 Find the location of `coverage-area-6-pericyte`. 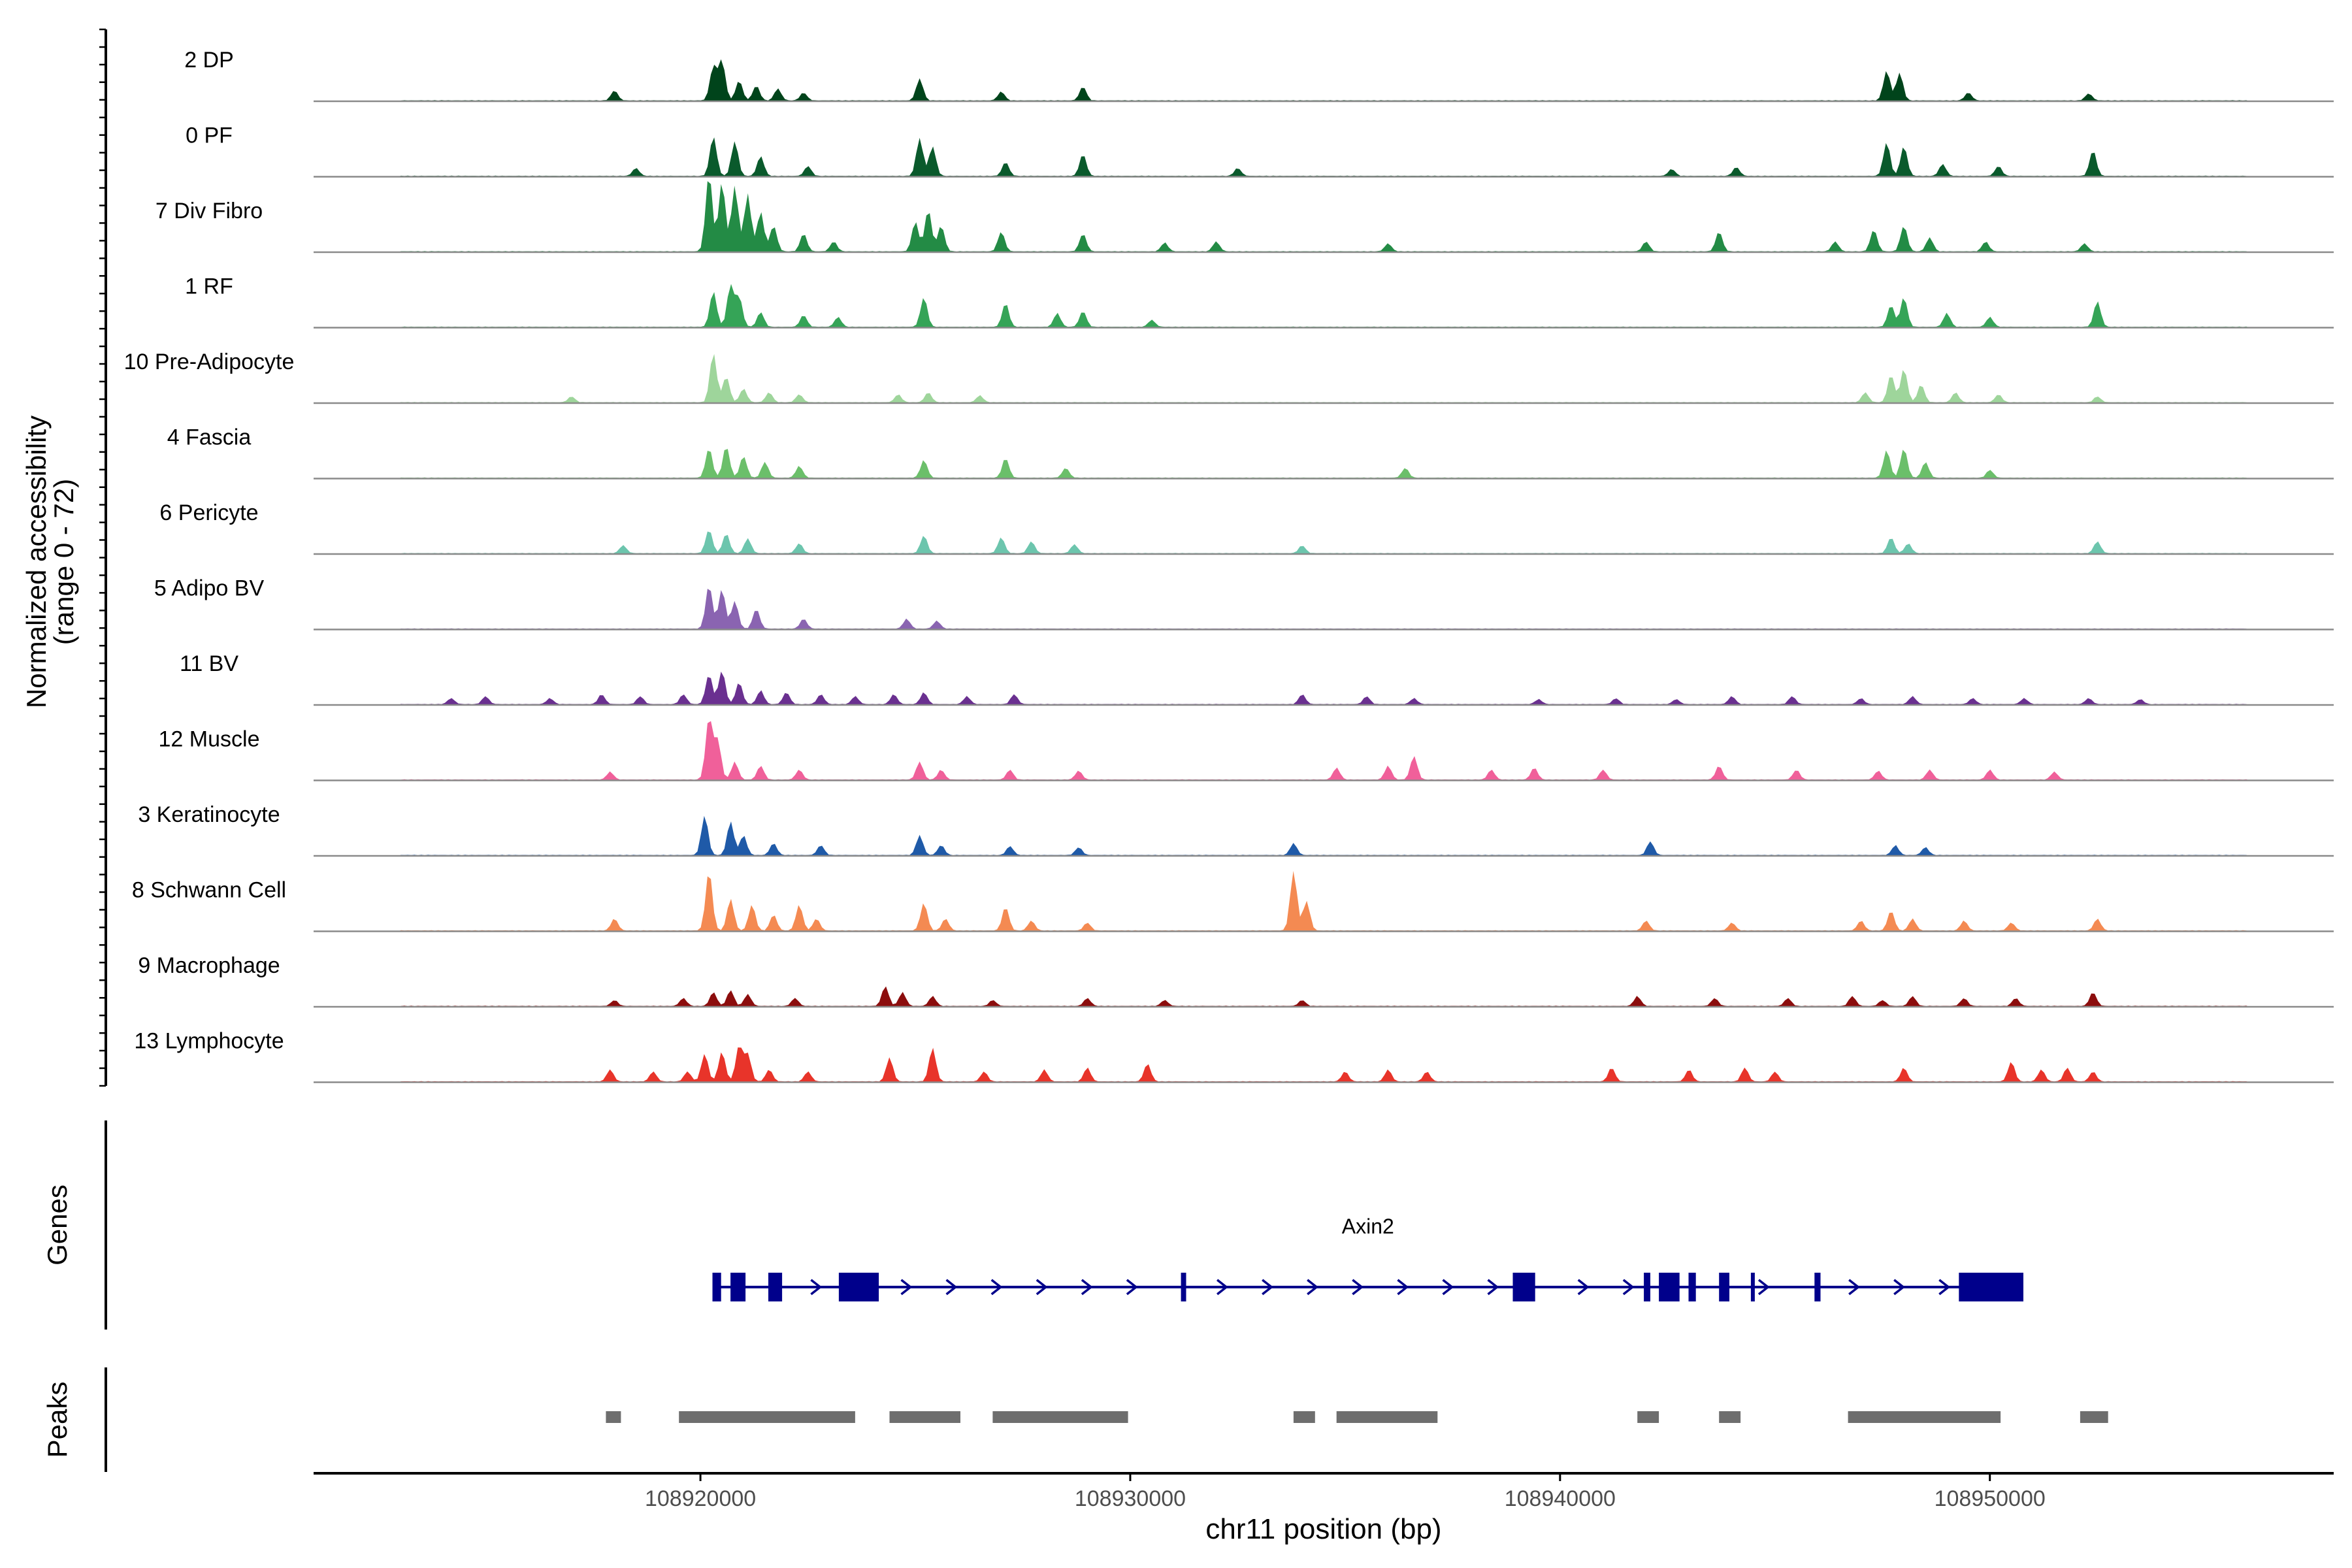

coverage-area-6-pericyte is located at coordinates (1324, 542).